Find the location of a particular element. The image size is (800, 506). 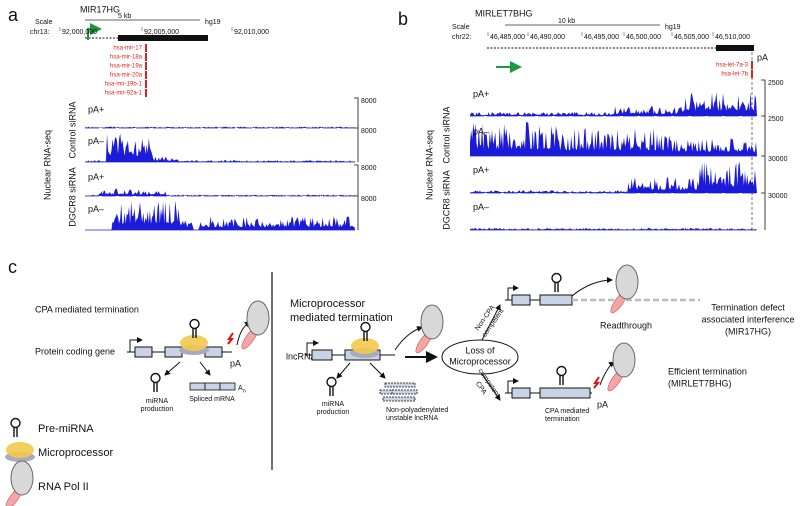

mirna-label: hsa-mir-20a is located at coordinates (126, 76).